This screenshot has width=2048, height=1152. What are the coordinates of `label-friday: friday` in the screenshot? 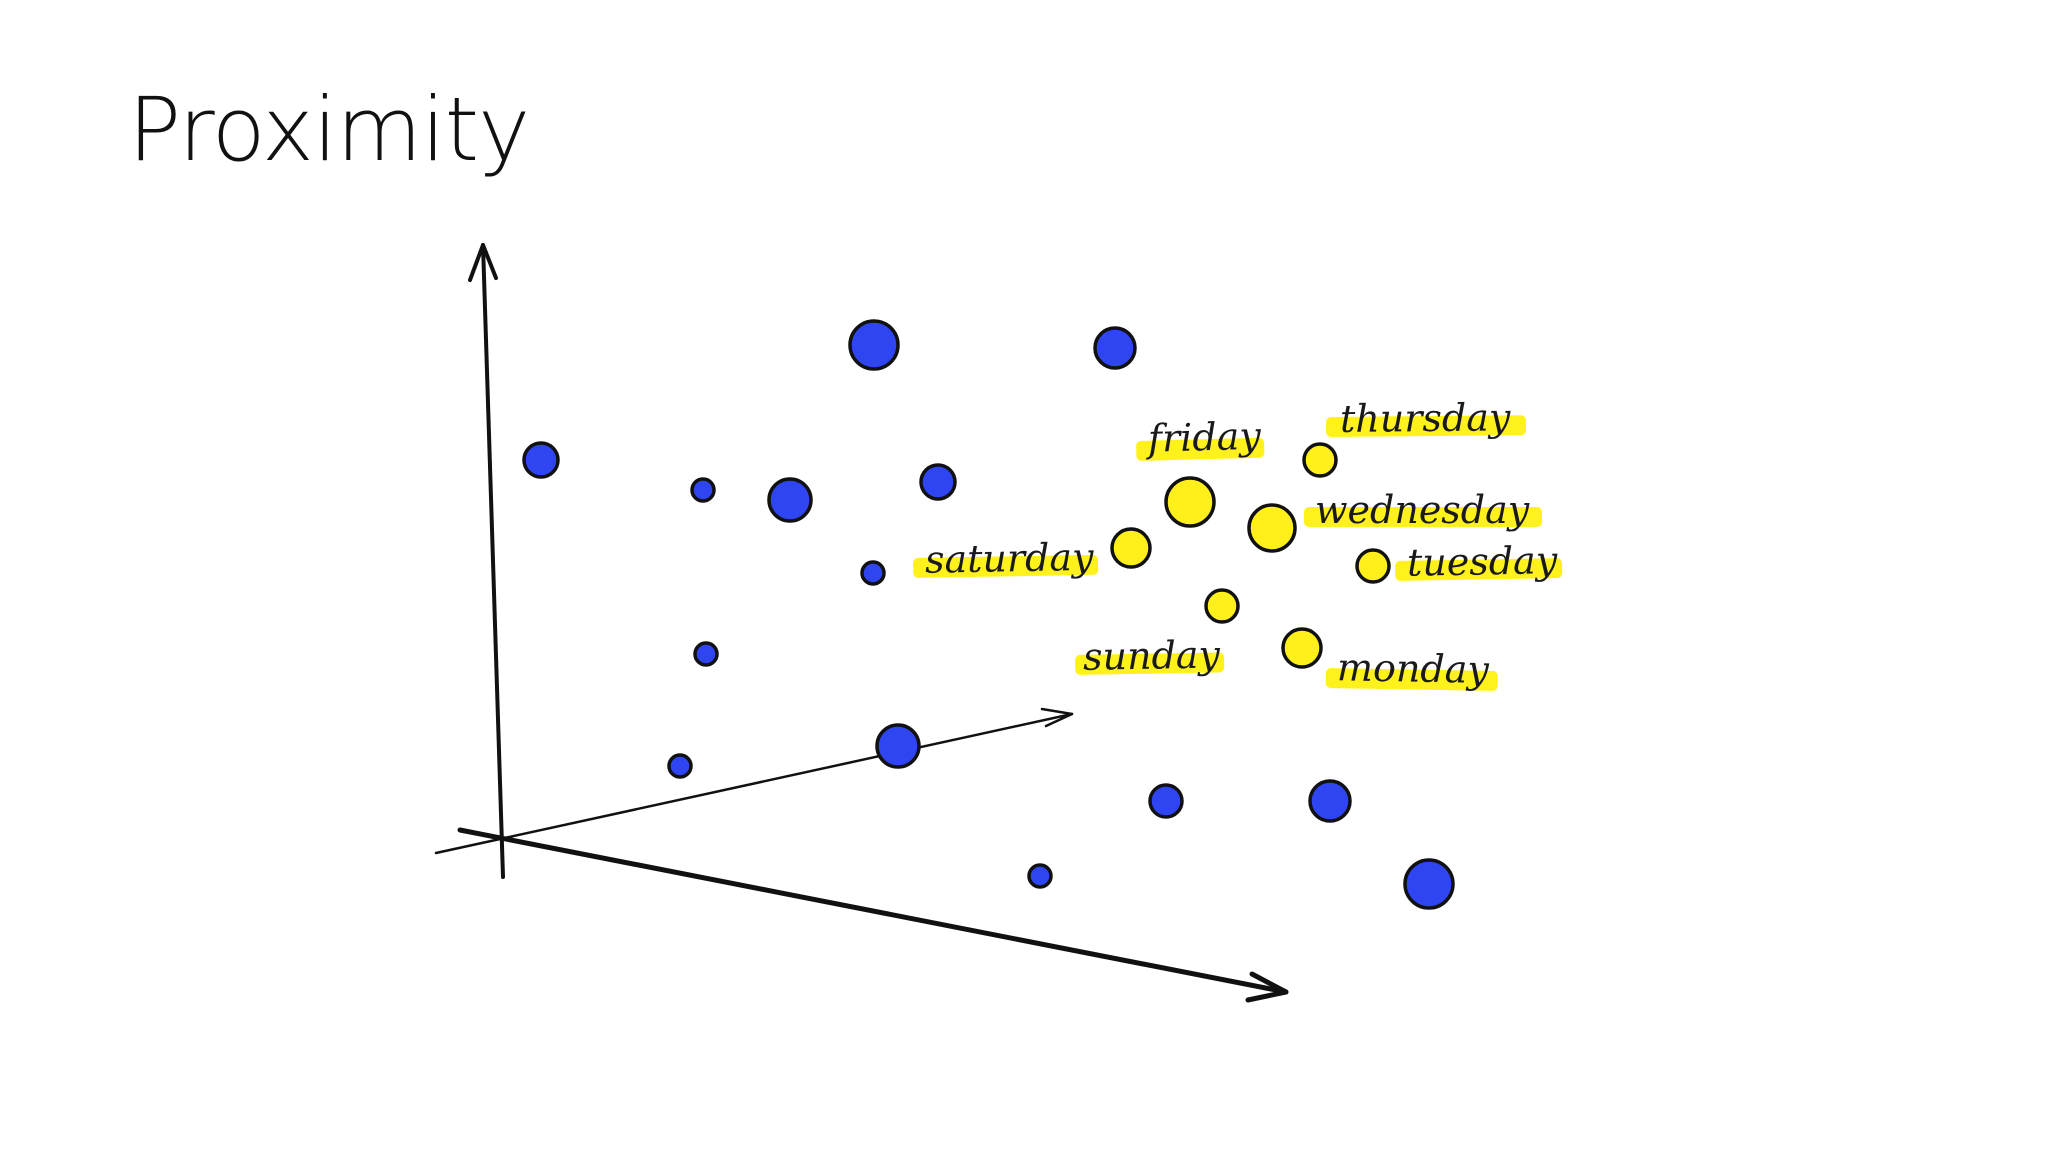 It's located at (1200, 437).